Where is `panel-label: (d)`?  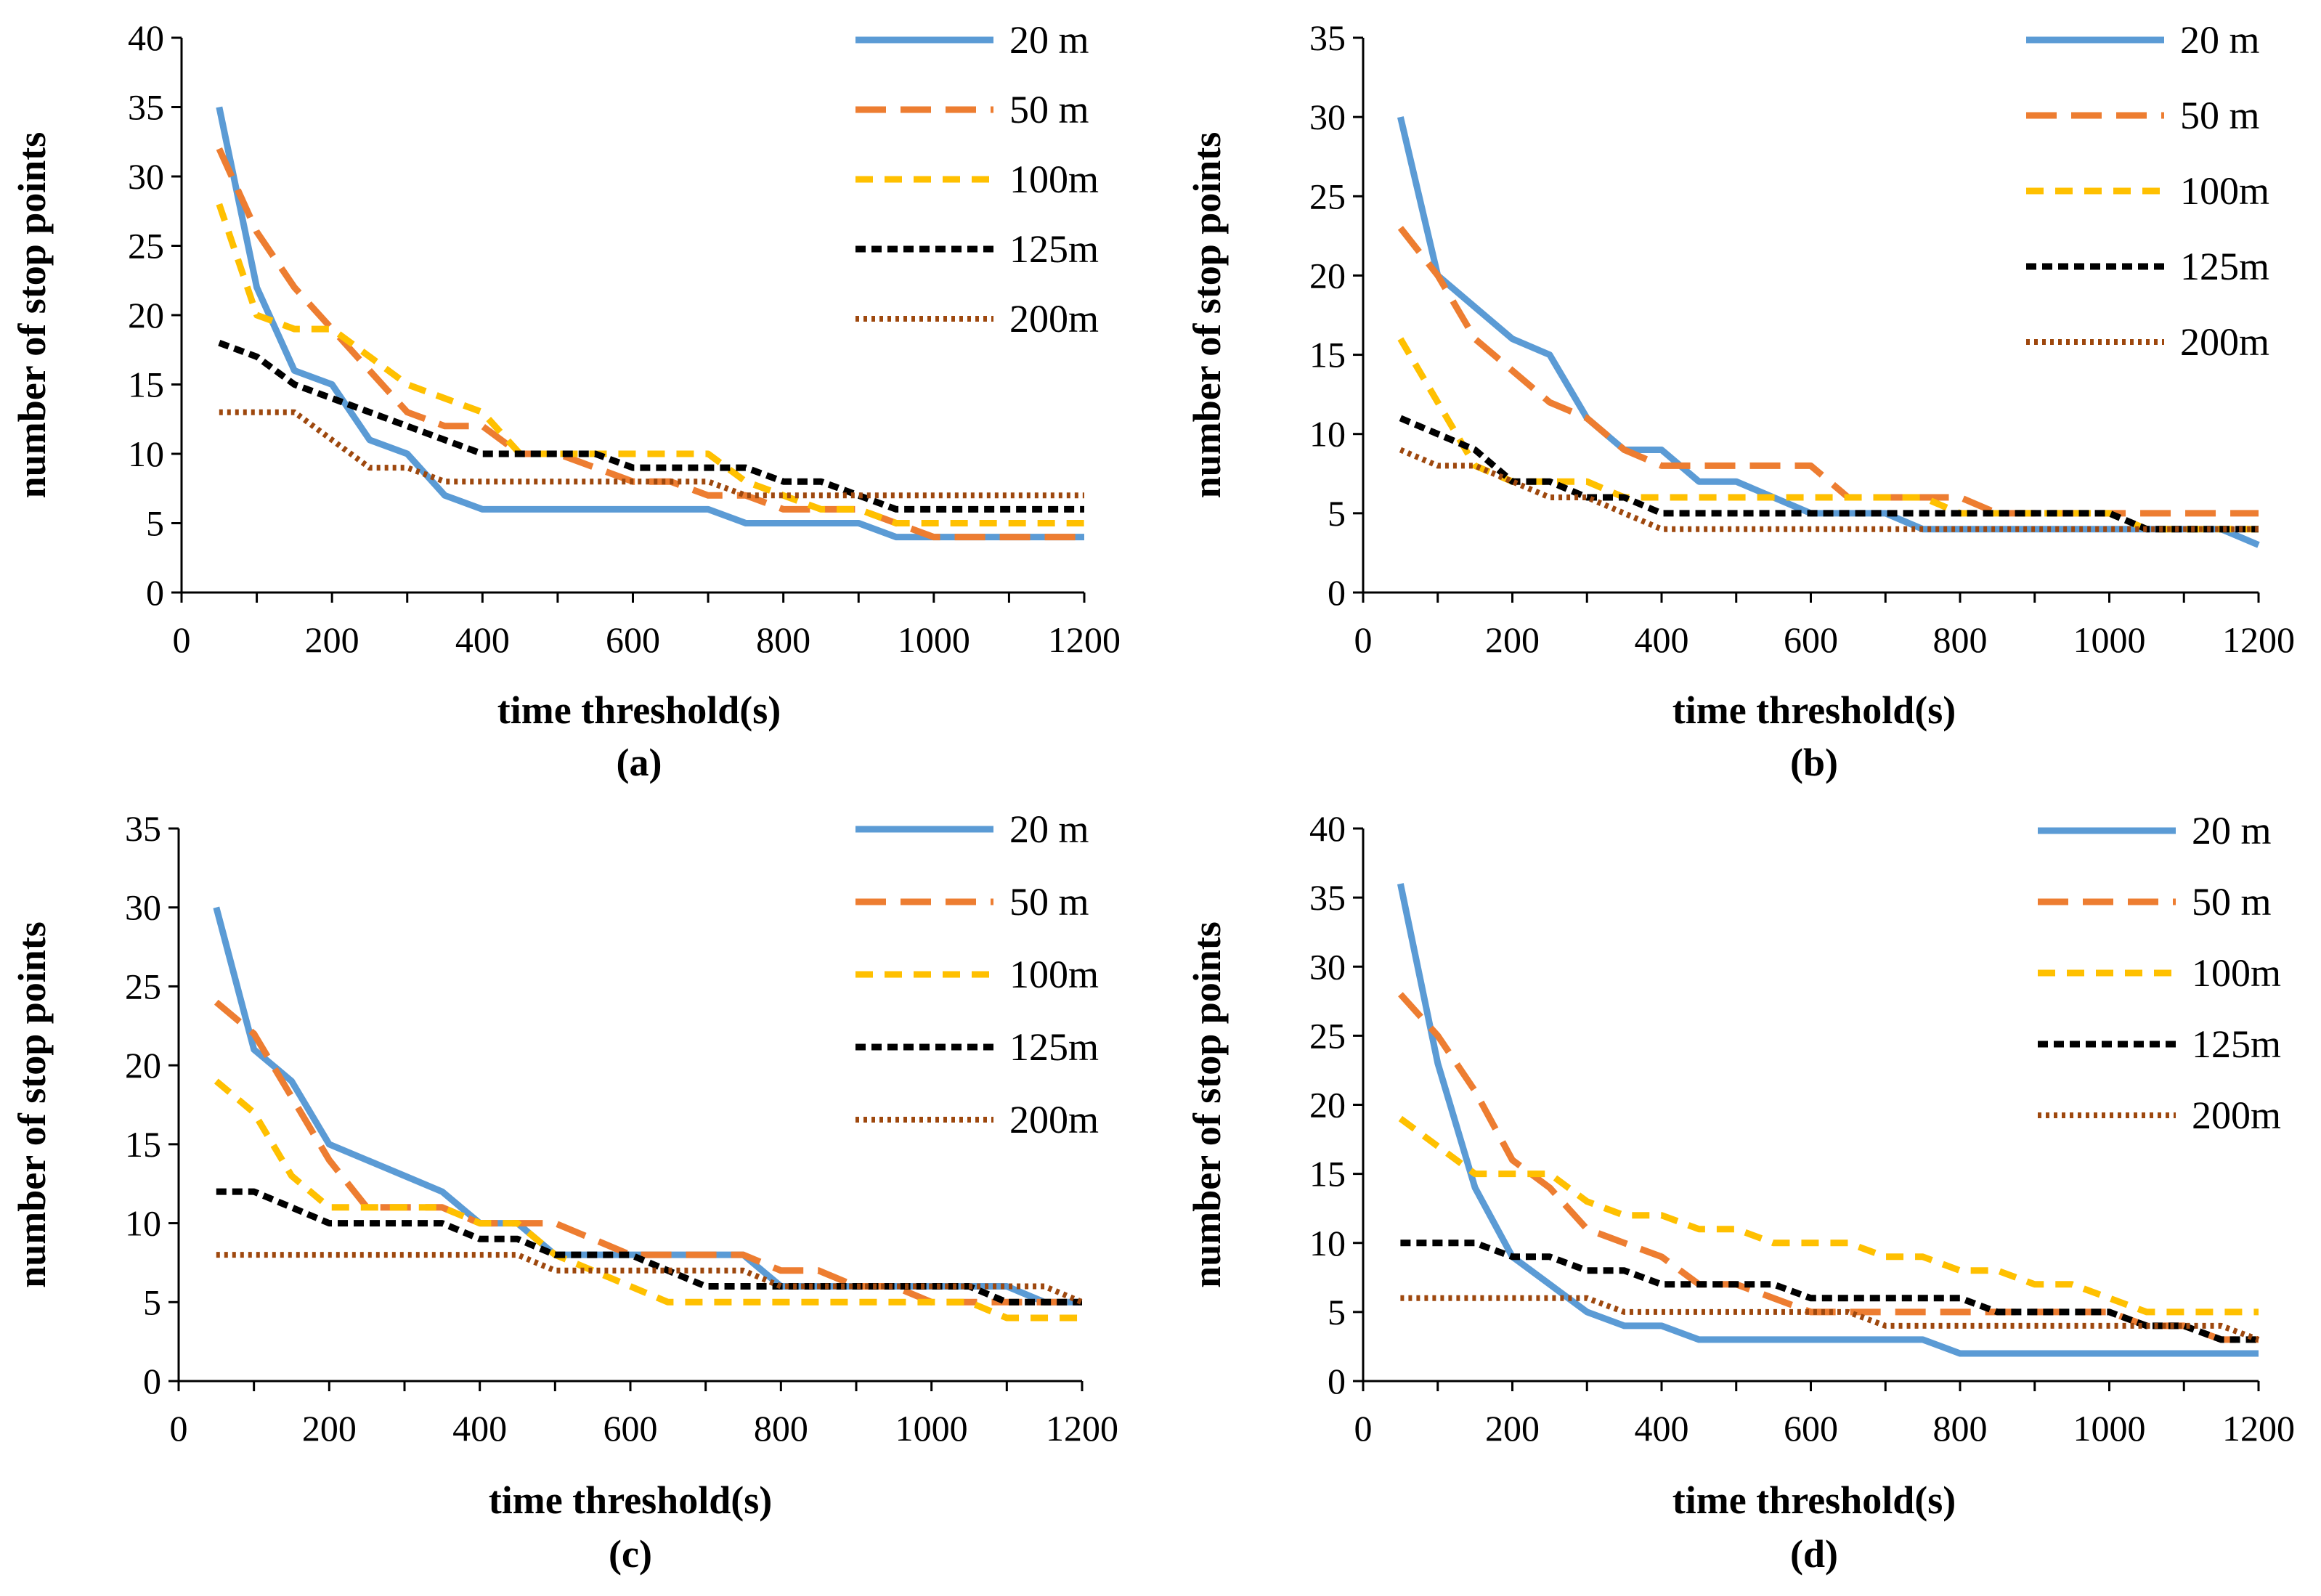
panel-label: (d) is located at coordinates (1814, 1554).